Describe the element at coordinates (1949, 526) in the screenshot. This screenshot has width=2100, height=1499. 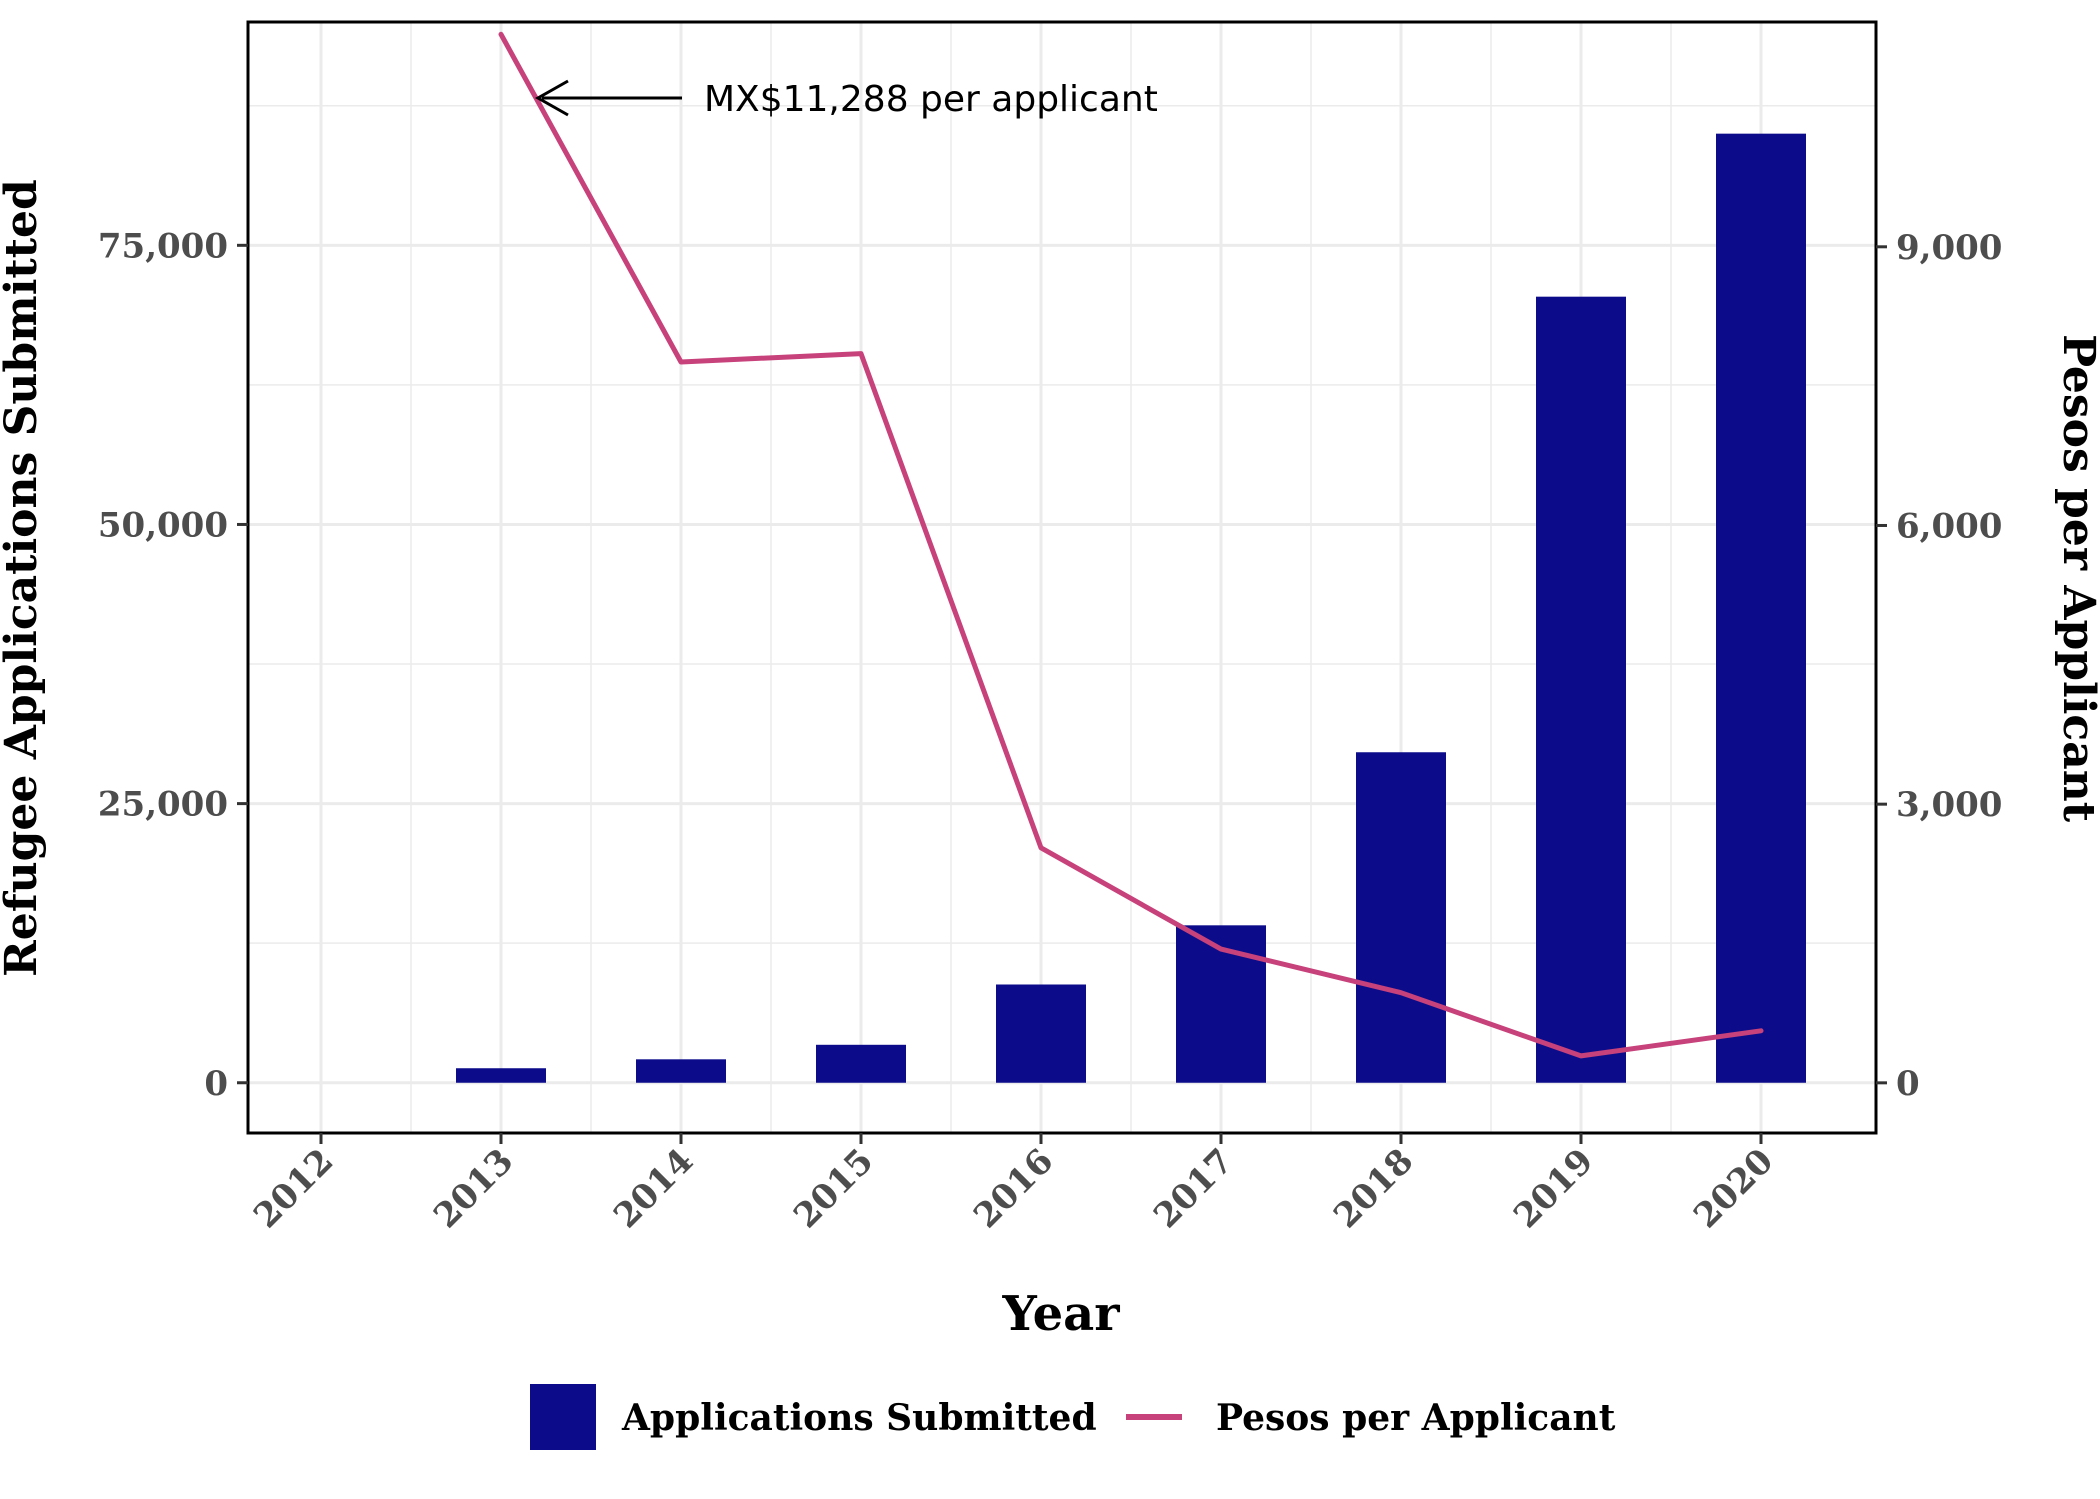
I see `y2-tick-label: 6,000` at that location.